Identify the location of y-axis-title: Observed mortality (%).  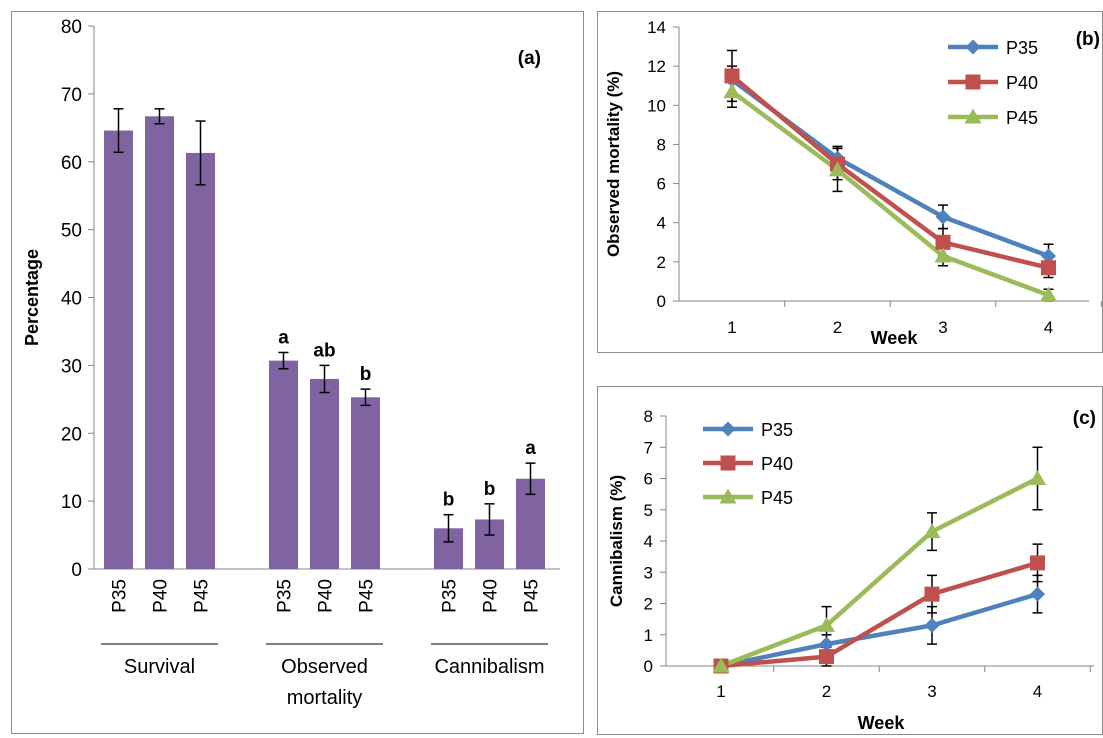
(613, 164).